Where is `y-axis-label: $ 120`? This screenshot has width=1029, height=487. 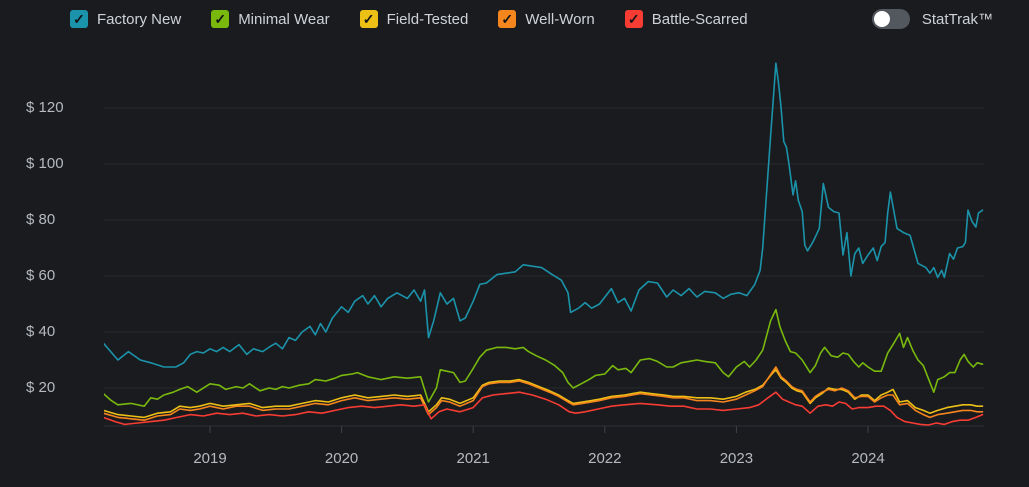
y-axis-label: $ 120 is located at coordinates (45, 107).